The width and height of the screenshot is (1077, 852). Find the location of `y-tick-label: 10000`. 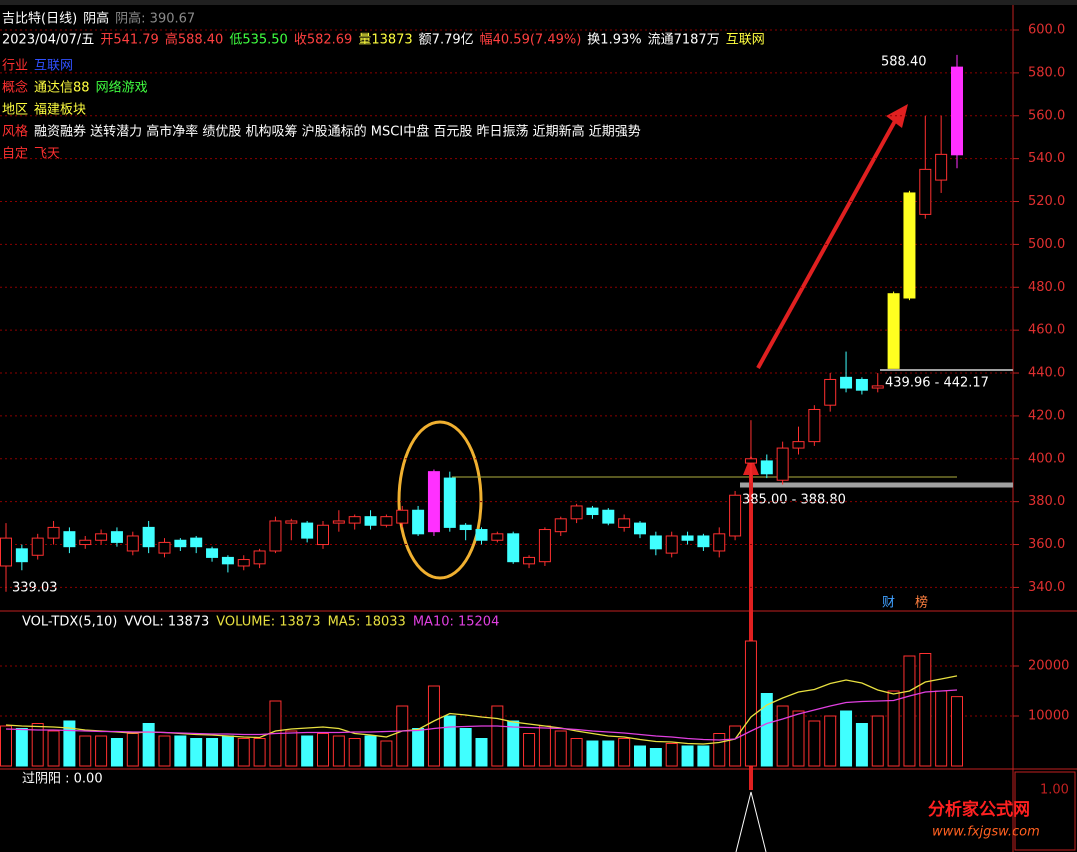

y-tick-label: 10000 is located at coordinates (1048, 716).